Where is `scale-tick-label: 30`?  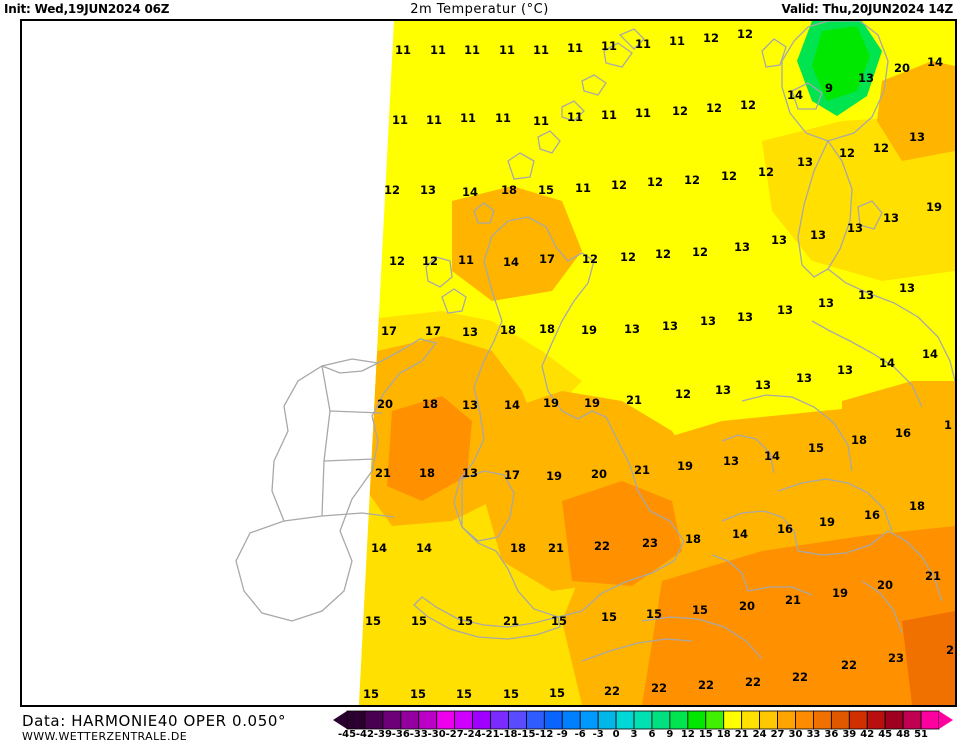 scale-tick-label: 30 is located at coordinates (795, 734).